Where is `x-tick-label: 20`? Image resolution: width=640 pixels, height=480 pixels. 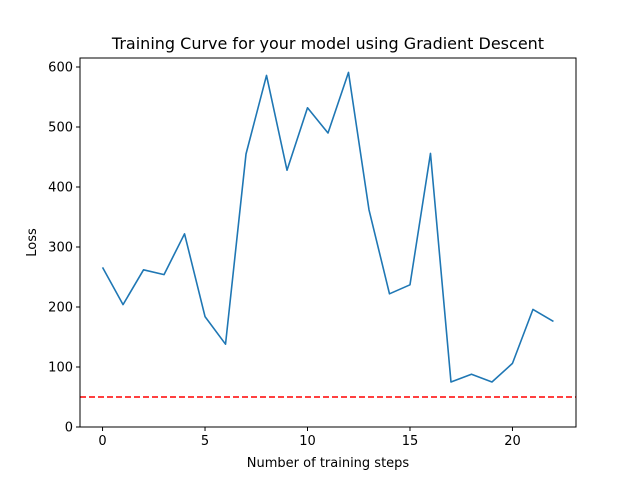
x-tick-label: 20 is located at coordinates (512, 441).